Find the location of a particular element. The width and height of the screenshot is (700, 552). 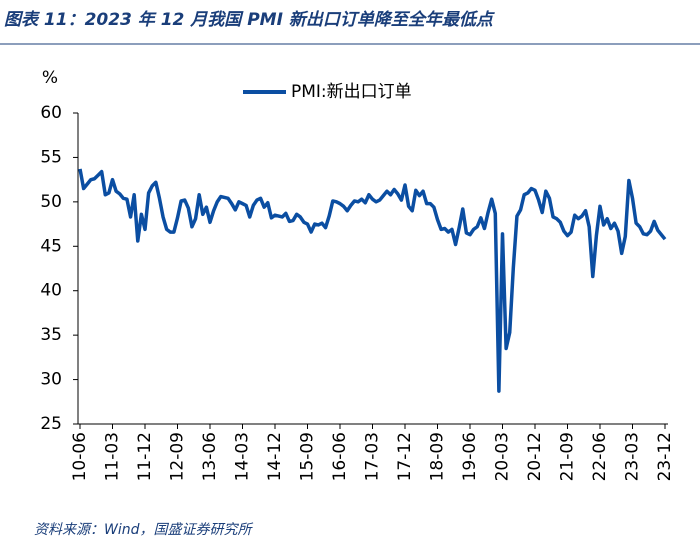

x-tick-label: 18-09 is located at coordinates (438, 456).